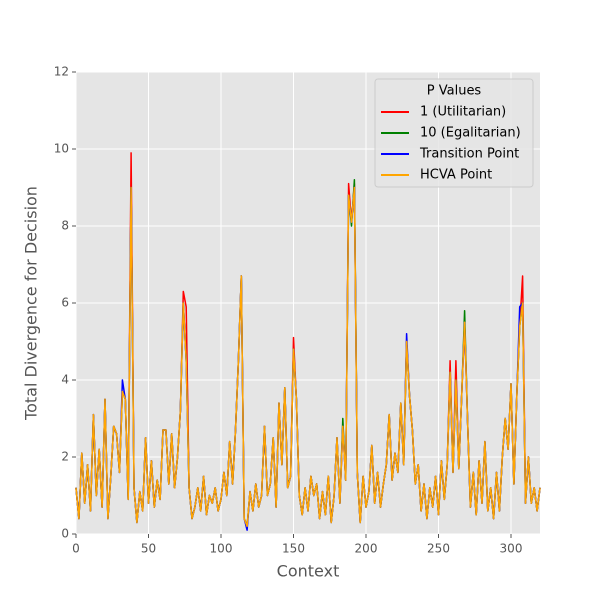 Image resolution: width=600 pixels, height=600 pixels. What do you see at coordinates (65, 226) in the screenshot?
I see `y-tick-label: 8` at bounding box center [65, 226].